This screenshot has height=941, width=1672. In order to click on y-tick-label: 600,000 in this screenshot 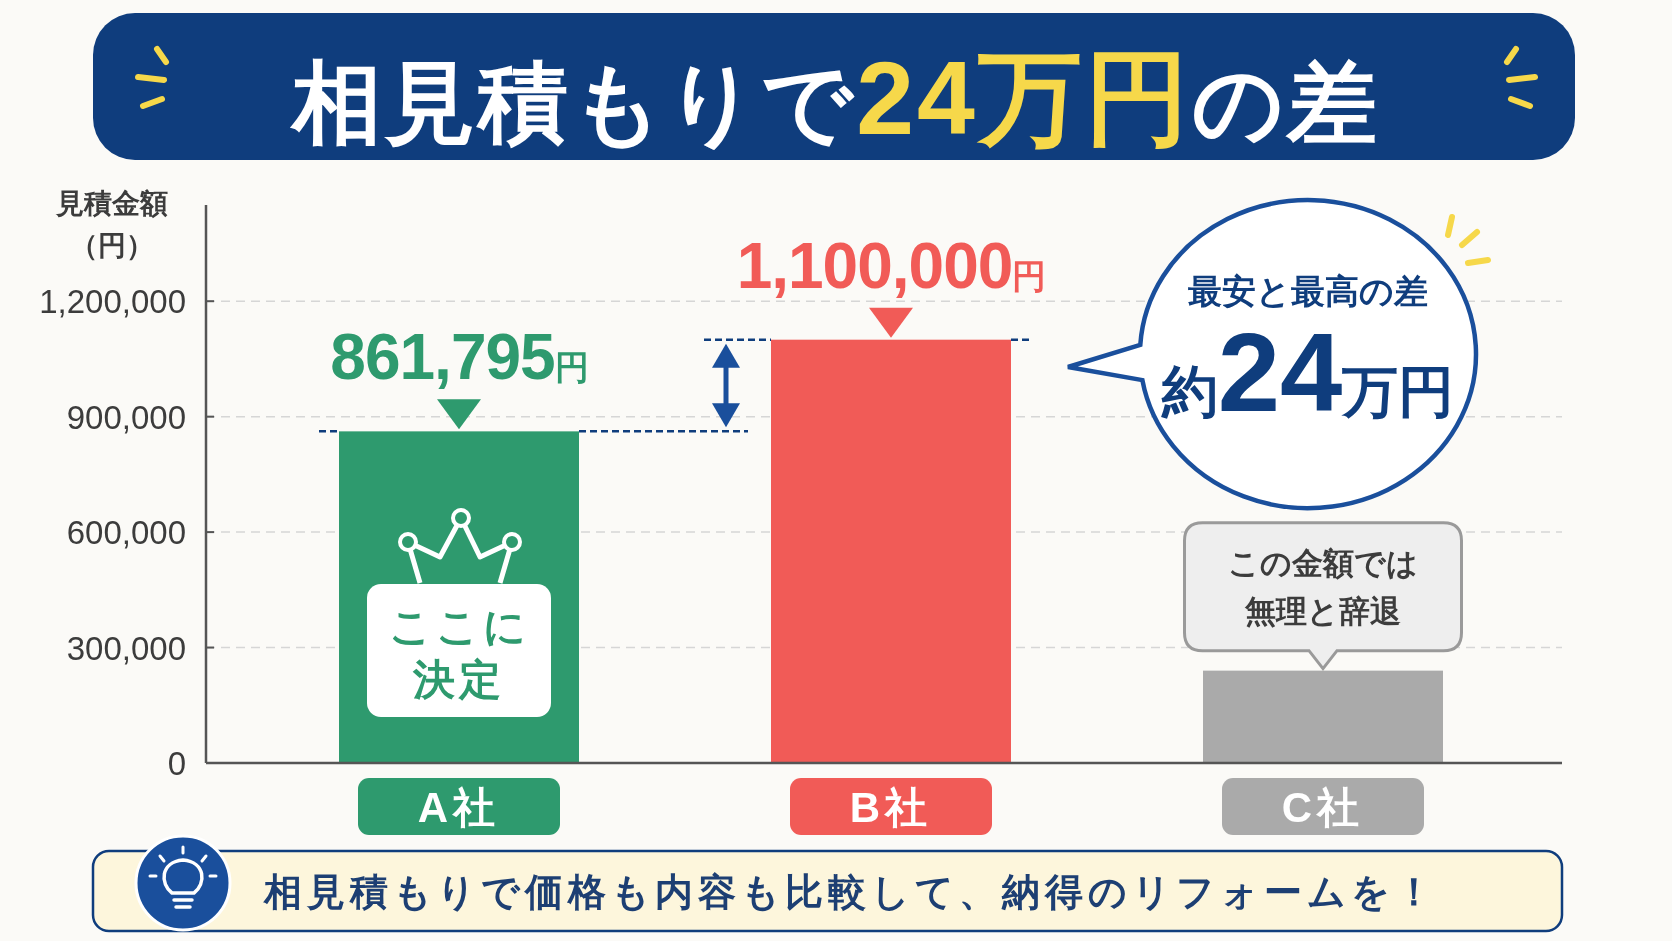, I will do `click(126, 533)`.